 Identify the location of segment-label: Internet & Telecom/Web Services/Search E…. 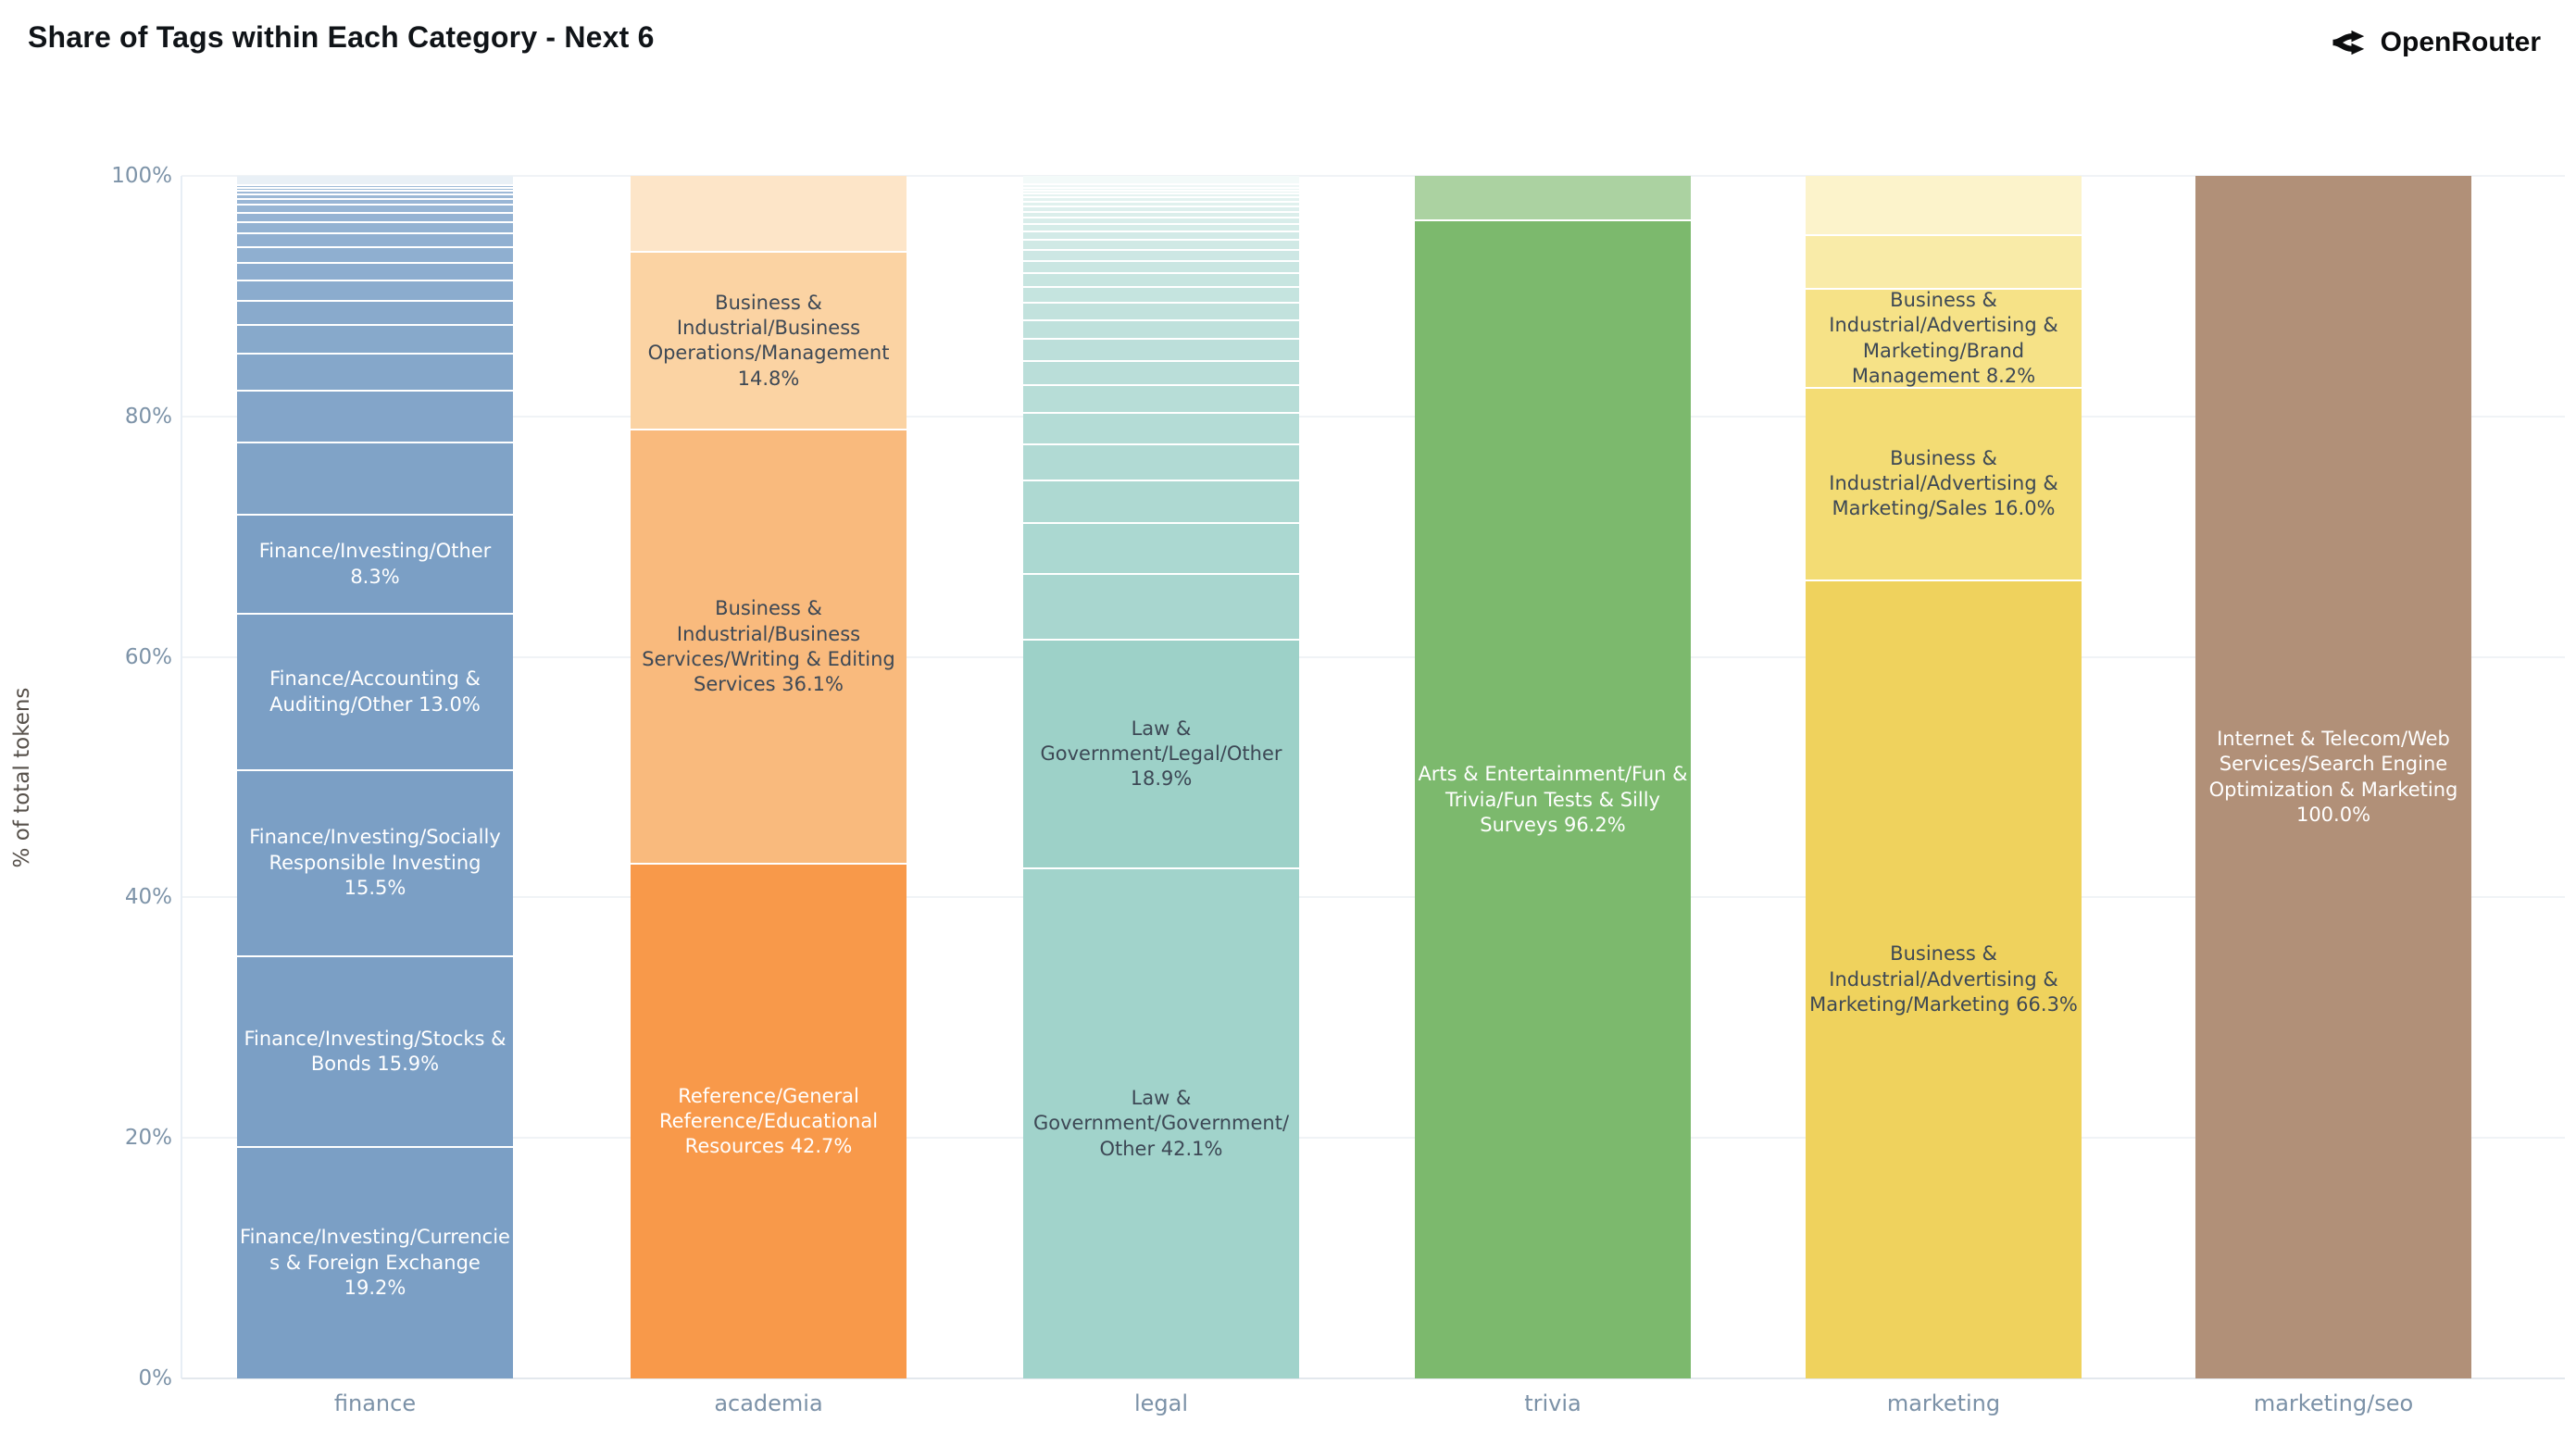
(2333, 776).